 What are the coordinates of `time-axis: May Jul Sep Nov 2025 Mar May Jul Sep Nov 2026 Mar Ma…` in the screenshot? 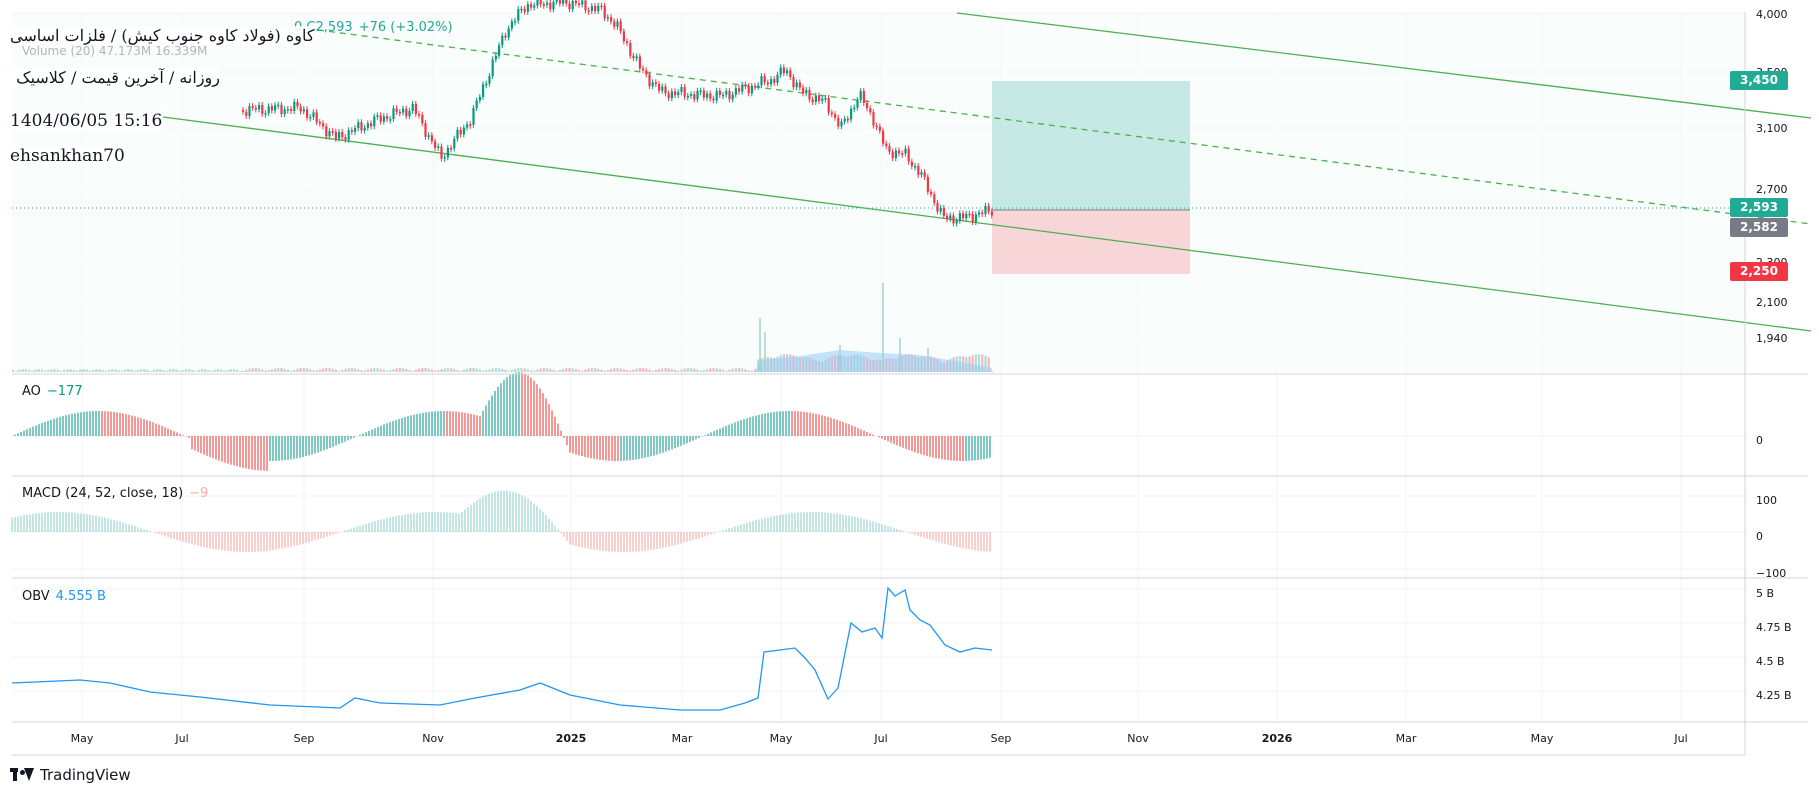 It's located at (879, 738).